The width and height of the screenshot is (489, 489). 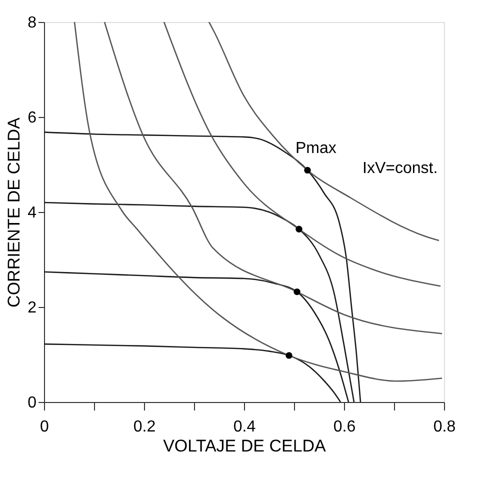 I want to click on x-tick-label: 0.2, so click(x=144, y=427).